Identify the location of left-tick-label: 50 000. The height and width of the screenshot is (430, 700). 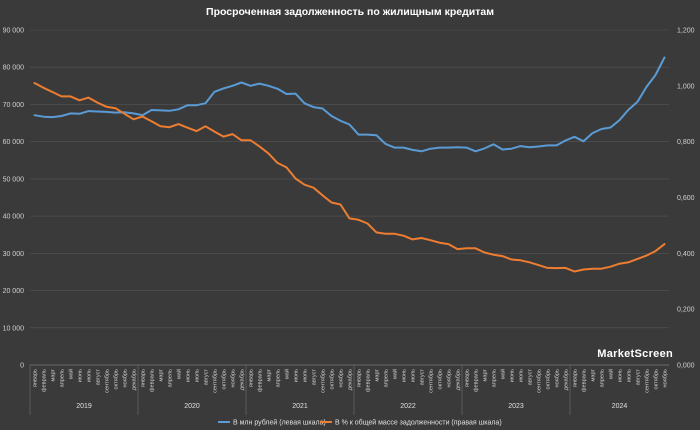
(14, 179).